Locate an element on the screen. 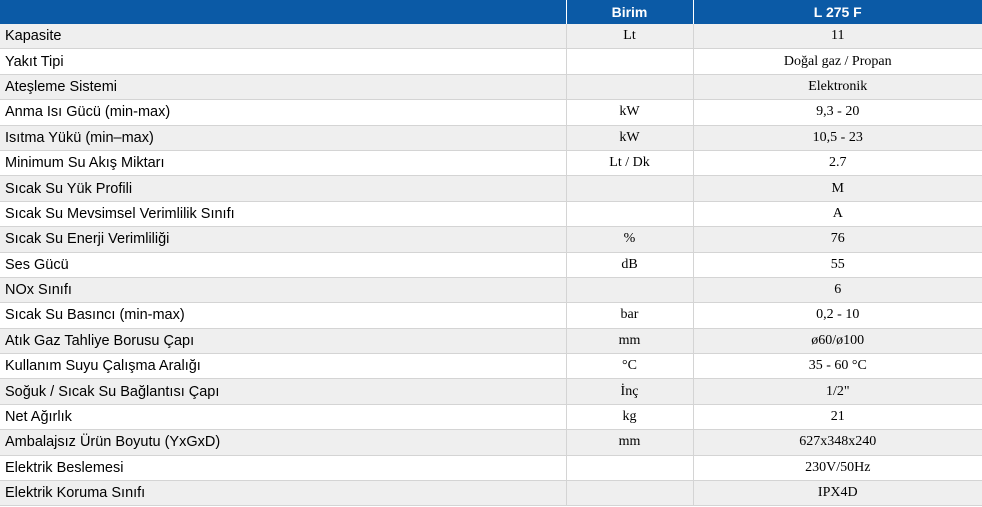  property-name: Elektrik Koruma Sınıfı is located at coordinates (283, 493).